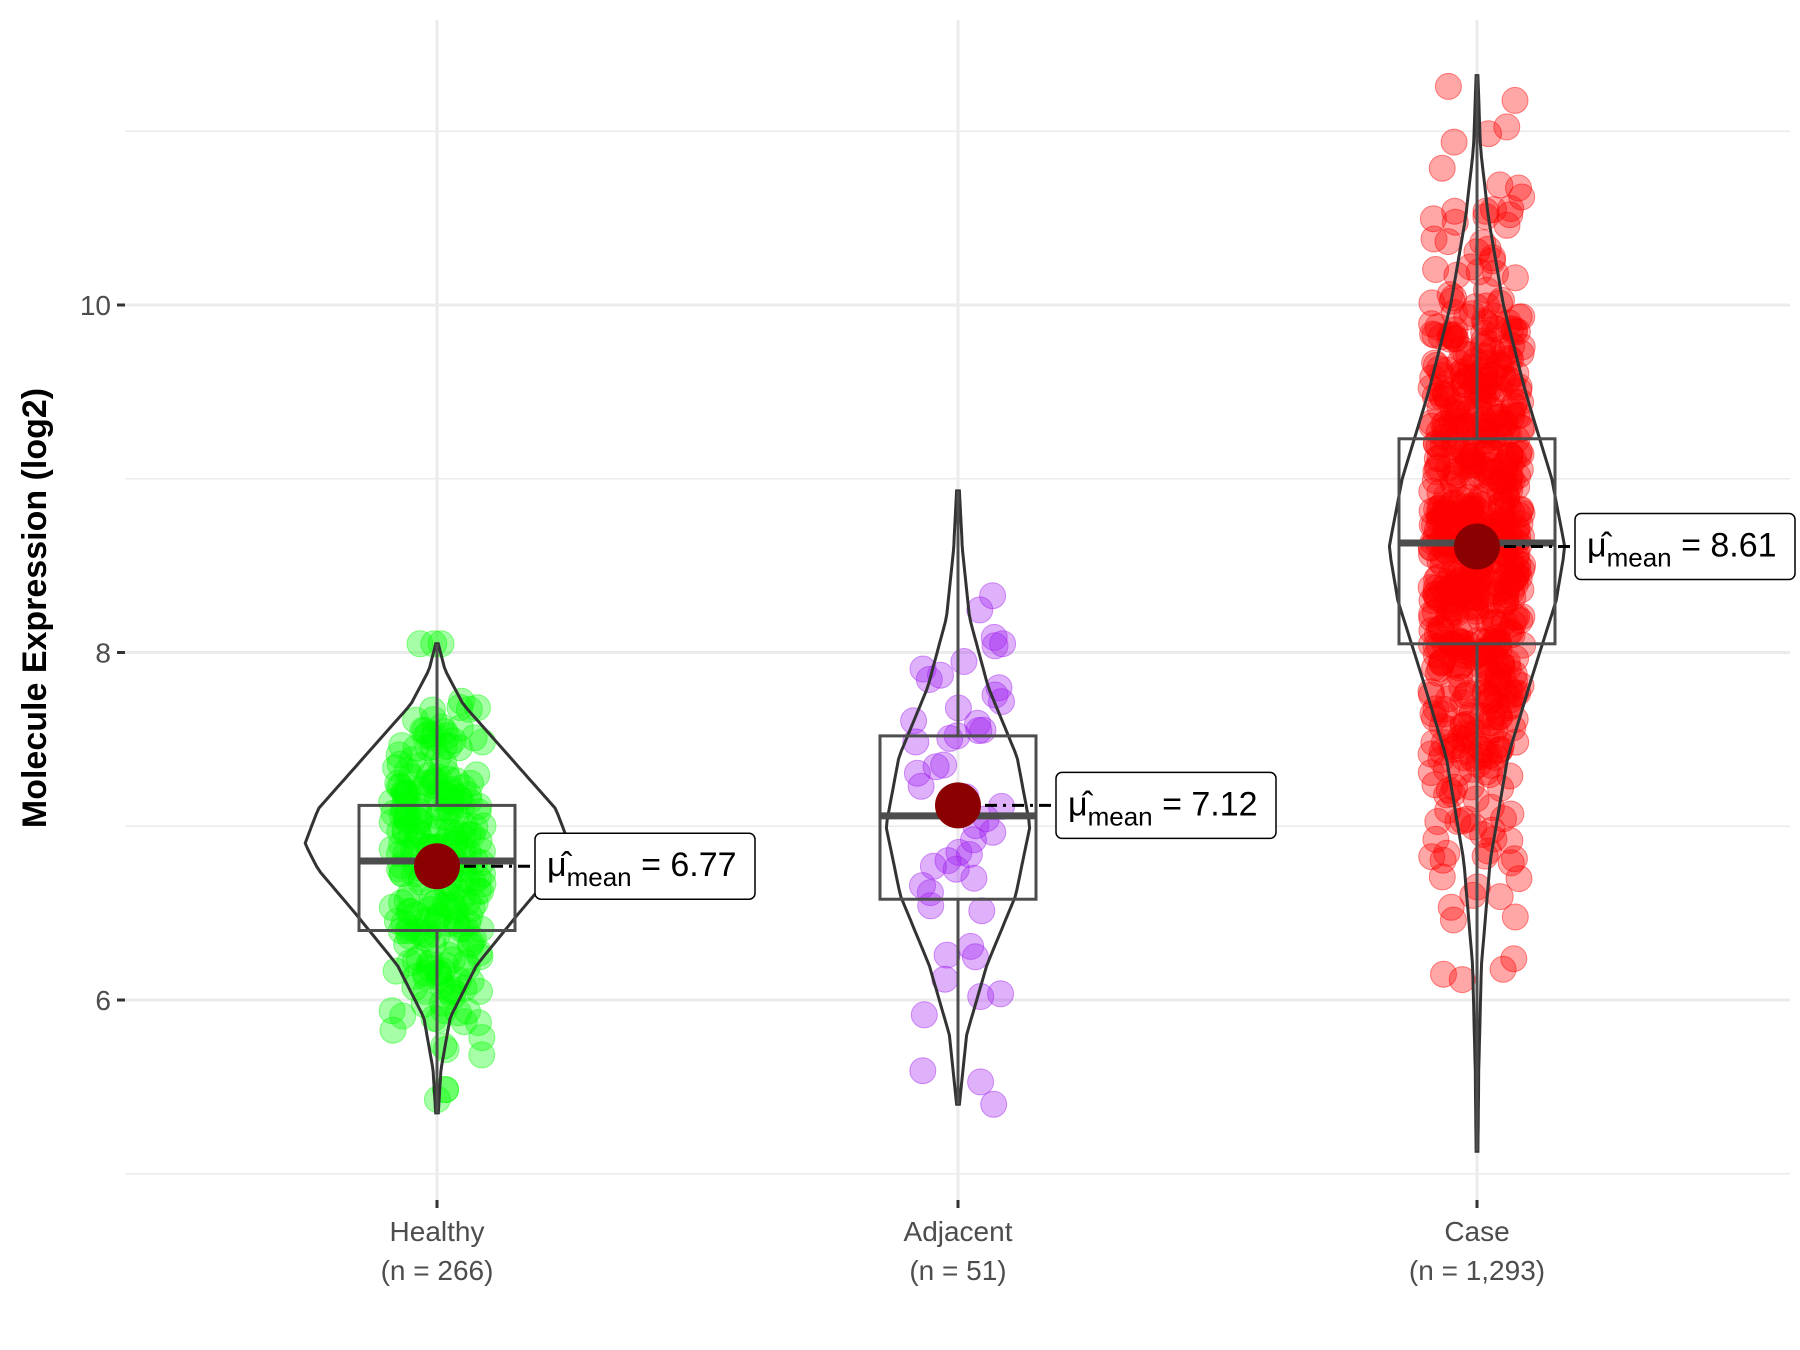 This screenshot has width=1800, height=1350. Describe the element at coordinates (1724, 546) in the screenshot. I see `mean-value: = 8.61` at that location.